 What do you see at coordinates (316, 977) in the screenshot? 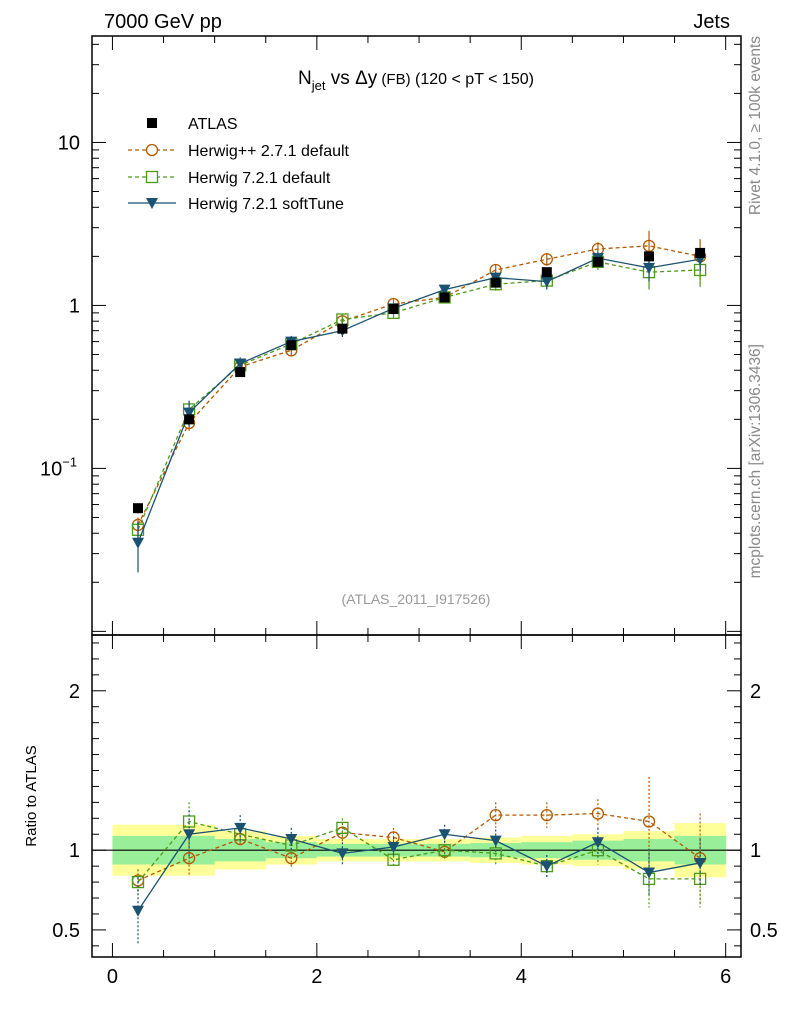
I see `x-tick-label-1: 2` at bounding box center [316, 977].